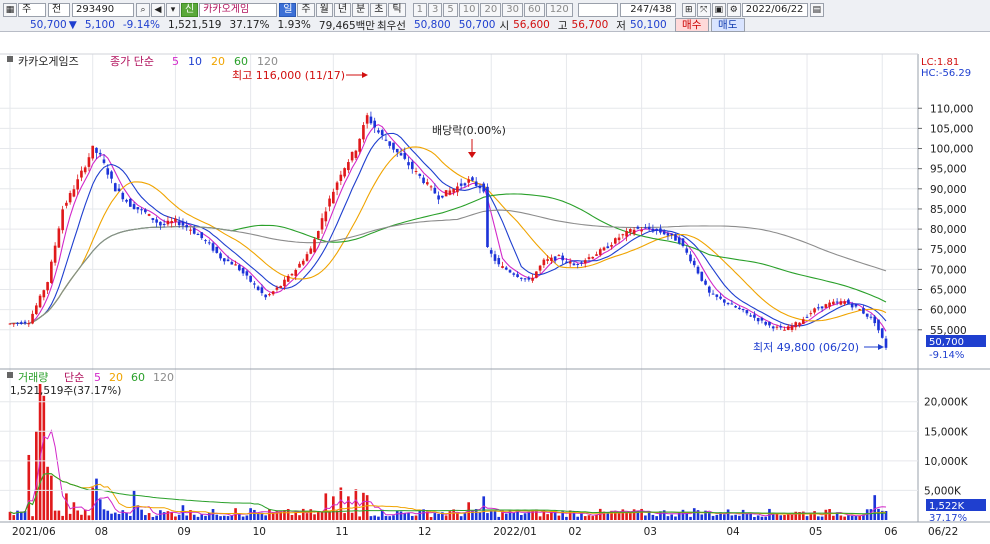  I want to click on calendar-icon: ▤, so click(816, 10).